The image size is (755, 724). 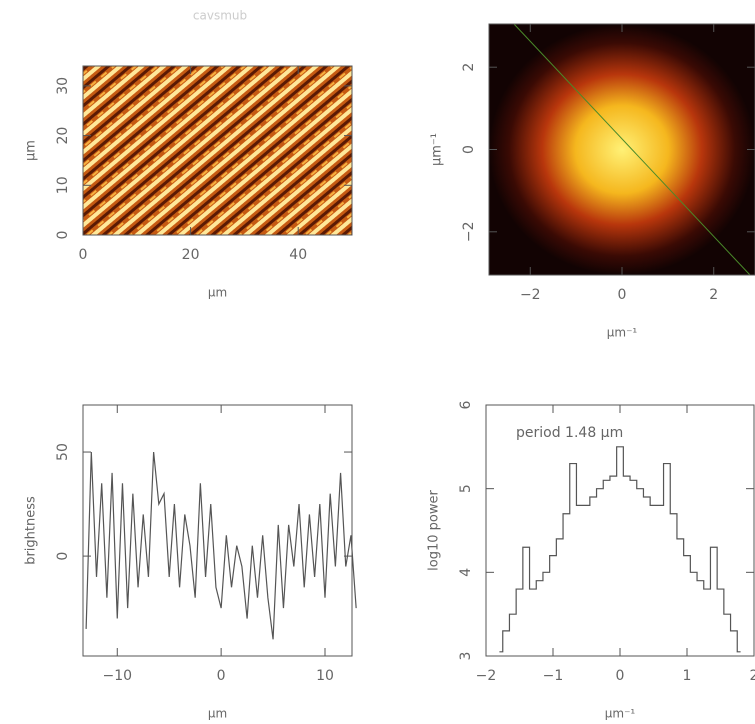 What do you see at coordinates (469, 231) in the screenshot?
I see `y-tick-label: −2` at bounding box center [469, 231].